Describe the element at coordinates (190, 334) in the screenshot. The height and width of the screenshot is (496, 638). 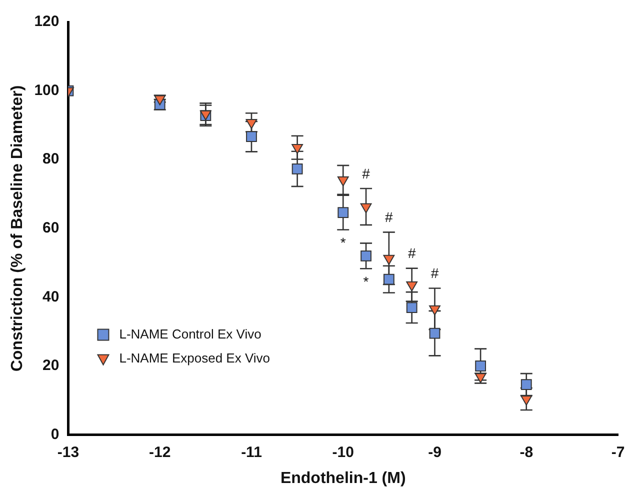
I see `legend-label: L-NAME Control Ex Vivo` at that location.